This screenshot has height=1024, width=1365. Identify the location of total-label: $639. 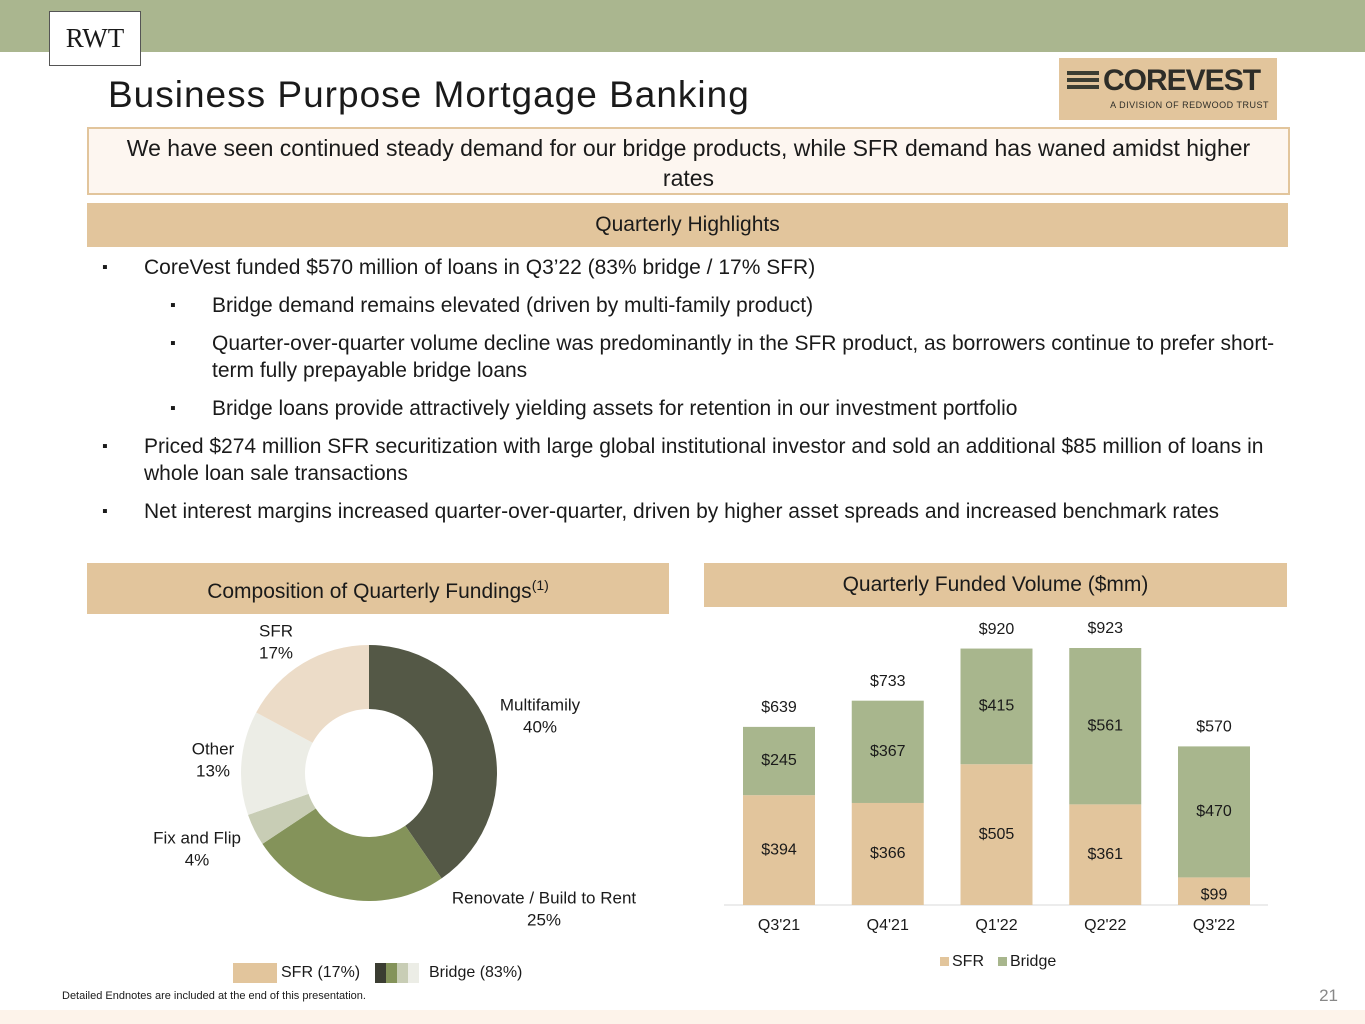
(779, 707).